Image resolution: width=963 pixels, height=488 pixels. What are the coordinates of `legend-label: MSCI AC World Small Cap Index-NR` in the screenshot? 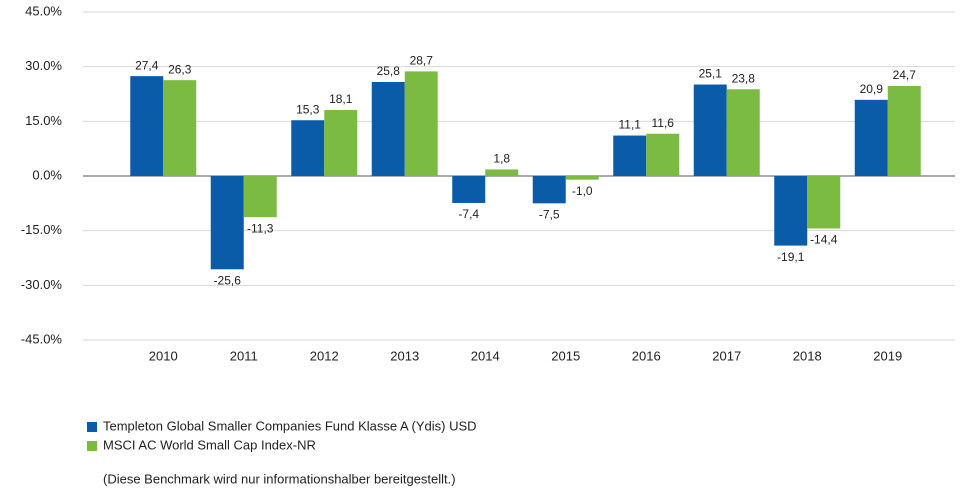 It's located at (209, 444).